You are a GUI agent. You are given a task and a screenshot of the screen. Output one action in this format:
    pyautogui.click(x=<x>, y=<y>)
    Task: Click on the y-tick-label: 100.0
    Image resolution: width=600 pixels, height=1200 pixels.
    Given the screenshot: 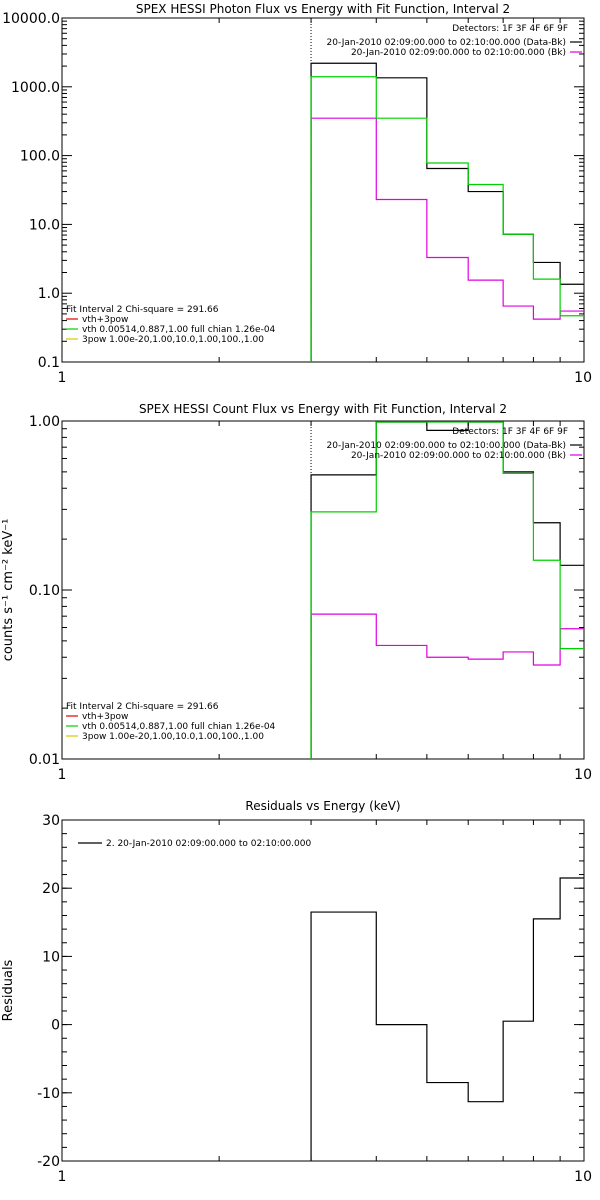 What is the action you would take?
    pyautogui.click(x=40, y=157)
    